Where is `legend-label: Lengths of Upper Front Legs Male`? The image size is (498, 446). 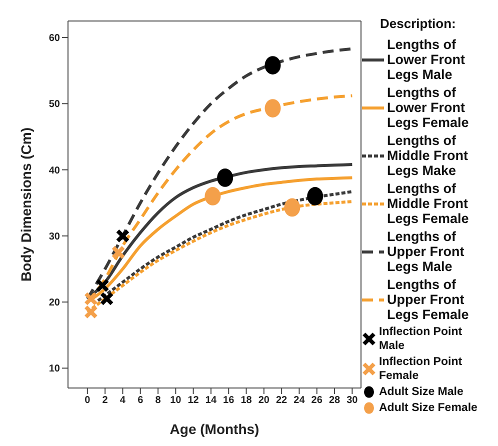 legend-label: Lengths of Upper Front Legs Male is located at coordinates (426, 251).